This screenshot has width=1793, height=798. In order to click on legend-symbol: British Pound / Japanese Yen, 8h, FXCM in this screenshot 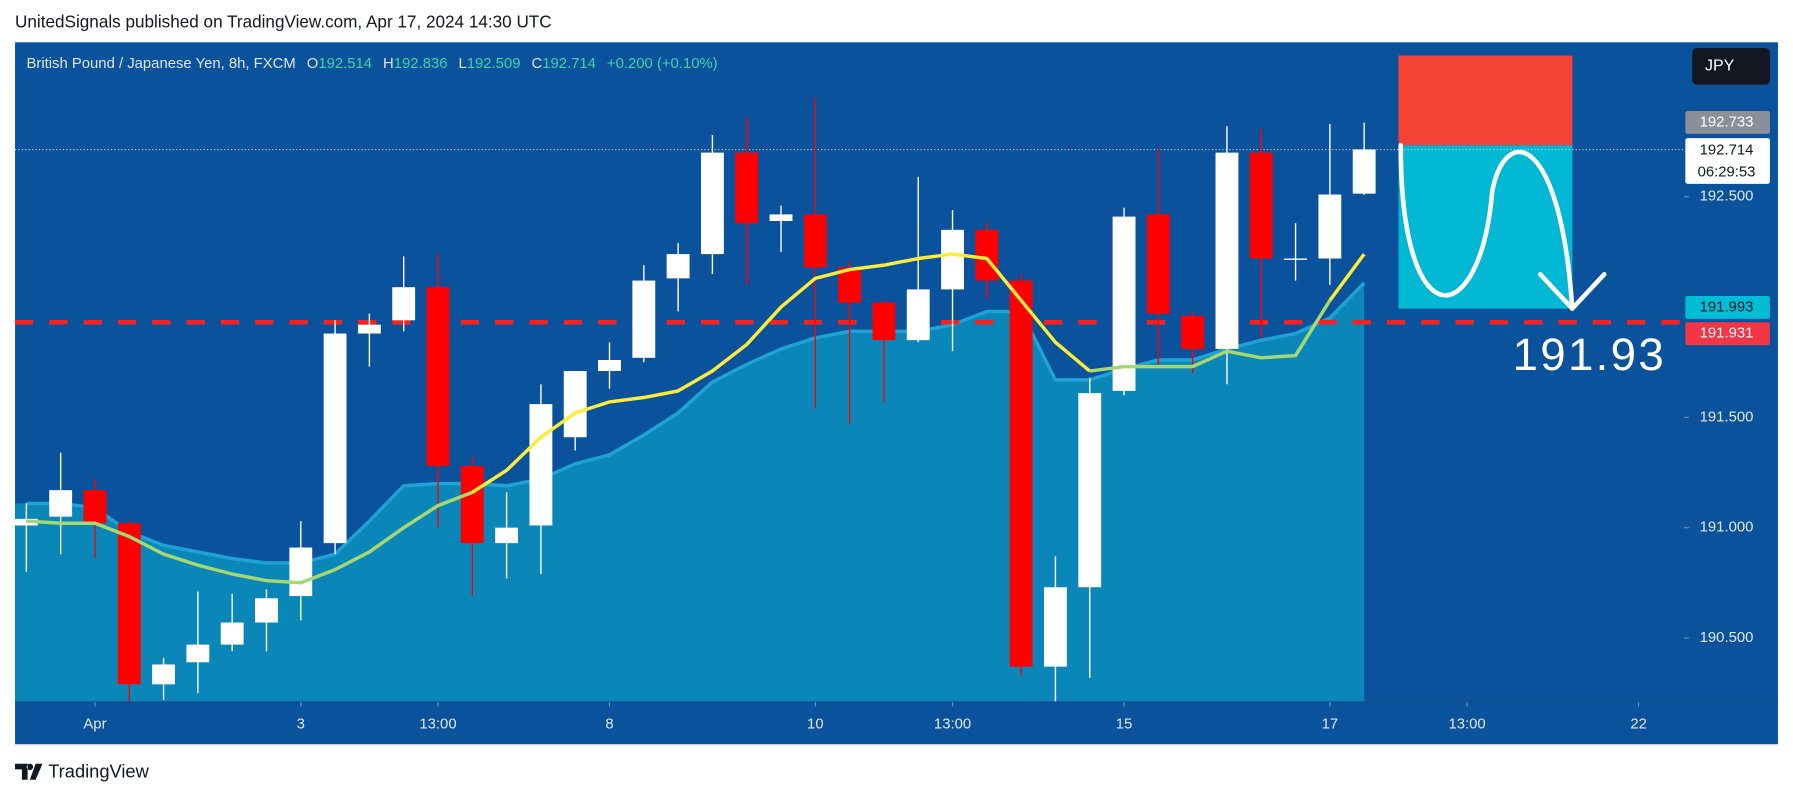, I will do `click(160, 64)`.